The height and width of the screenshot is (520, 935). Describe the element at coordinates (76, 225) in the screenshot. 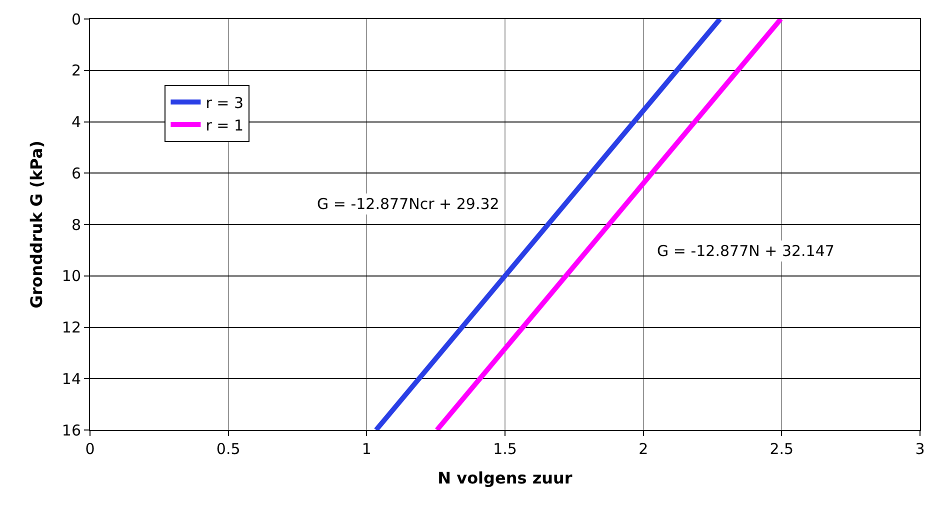

I see `y-tick-label: 8` at that location.